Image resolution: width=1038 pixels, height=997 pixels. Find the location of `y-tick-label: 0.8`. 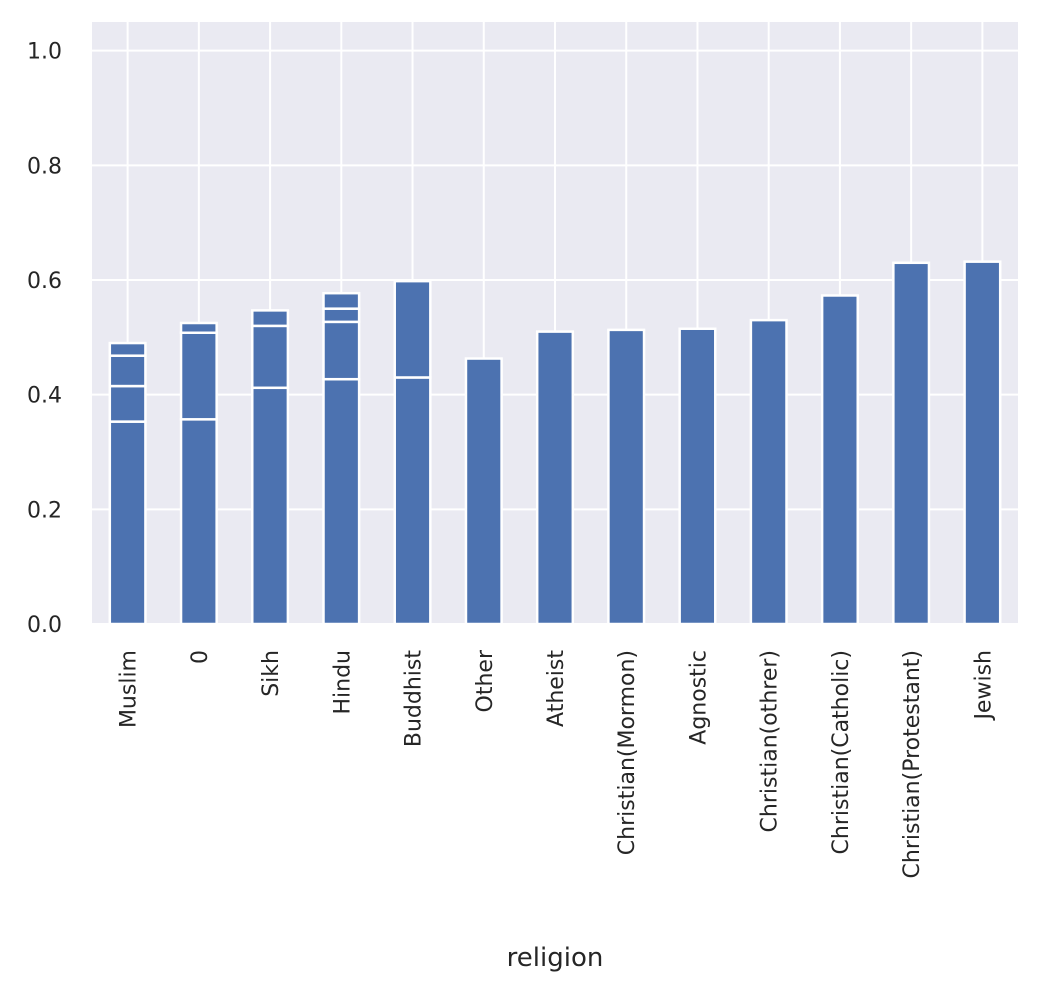

y-tick-label: 0.8 is located at coordinates (44, 166).